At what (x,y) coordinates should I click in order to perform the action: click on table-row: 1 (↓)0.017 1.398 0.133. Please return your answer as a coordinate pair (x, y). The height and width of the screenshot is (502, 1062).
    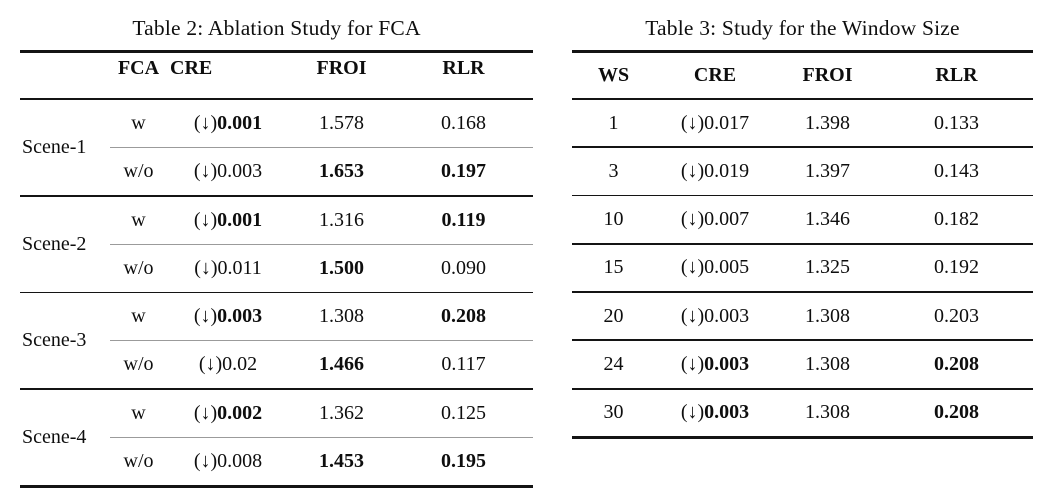
    Looking at the image, I should click on (802, 123).